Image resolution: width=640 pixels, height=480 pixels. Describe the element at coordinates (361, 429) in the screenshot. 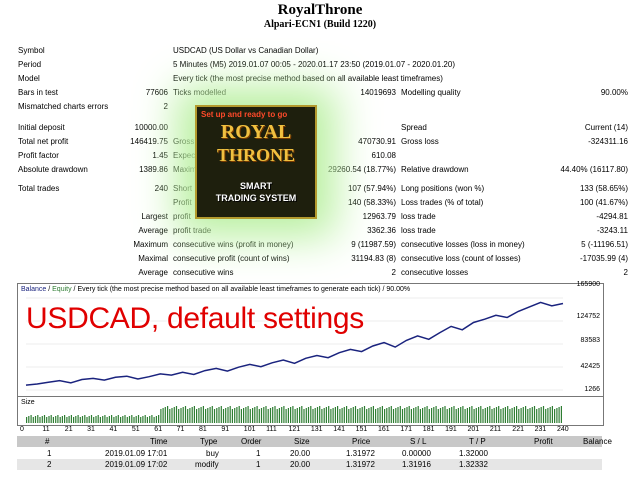

I see `x-tick-label: 151` at that location.